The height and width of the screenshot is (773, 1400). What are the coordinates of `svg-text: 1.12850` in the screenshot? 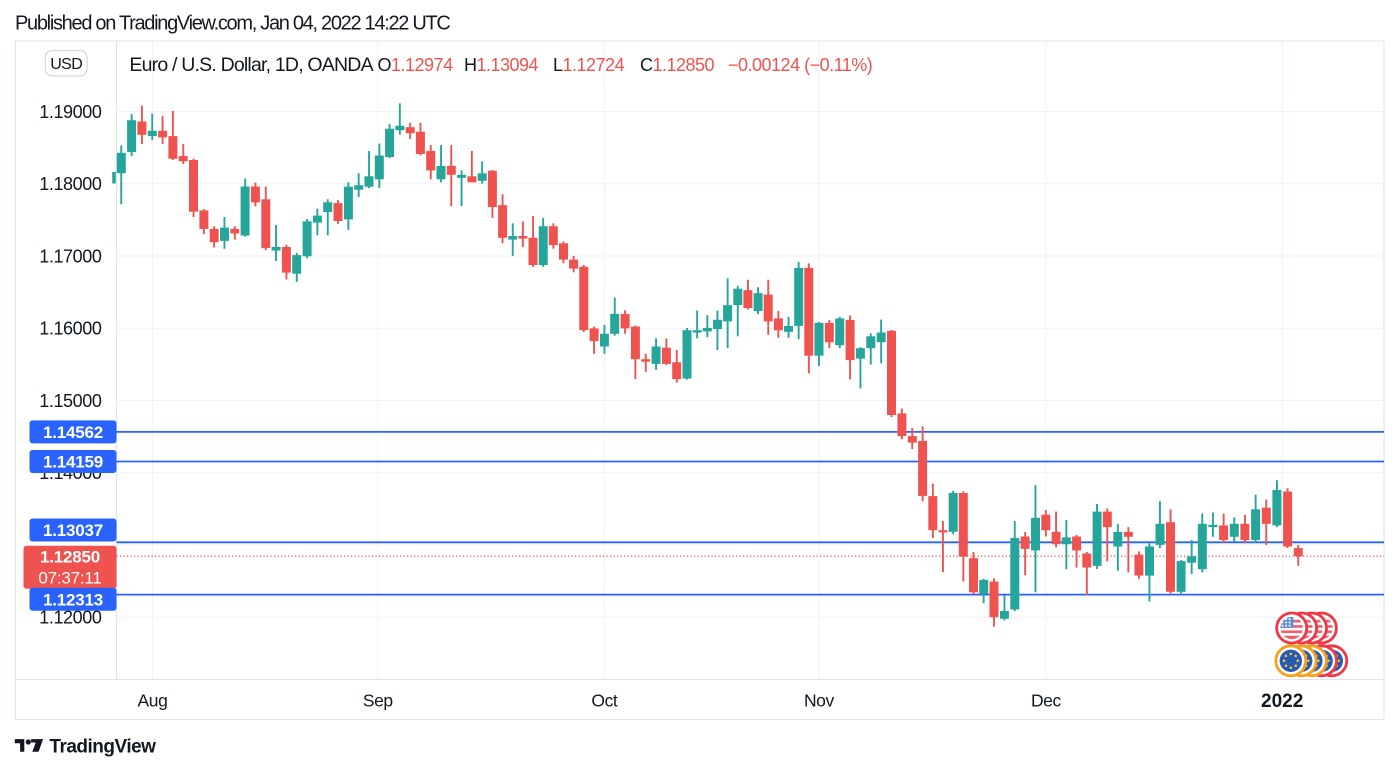 It's located at (70, 557).